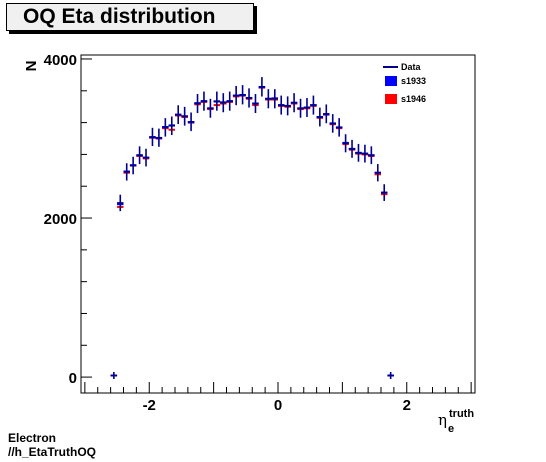  What do you see at coordinates (60, 60) in the screenshot?
I see `y-tick-label: 4000` at bounding box center [60, 60].